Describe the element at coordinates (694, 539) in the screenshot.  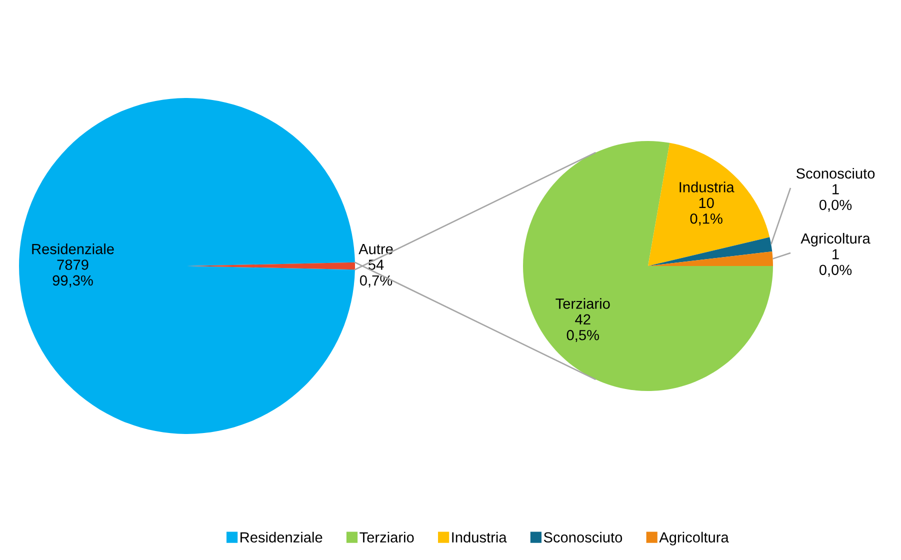
I see `legend-label: Agricoltura` at that location.